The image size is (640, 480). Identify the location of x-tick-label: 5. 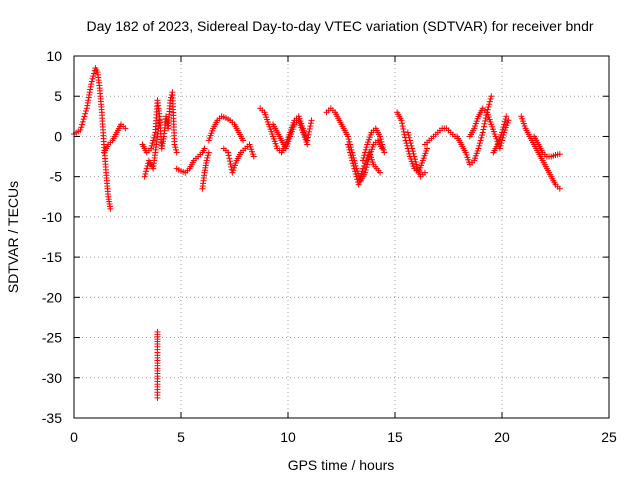
(181, 437).